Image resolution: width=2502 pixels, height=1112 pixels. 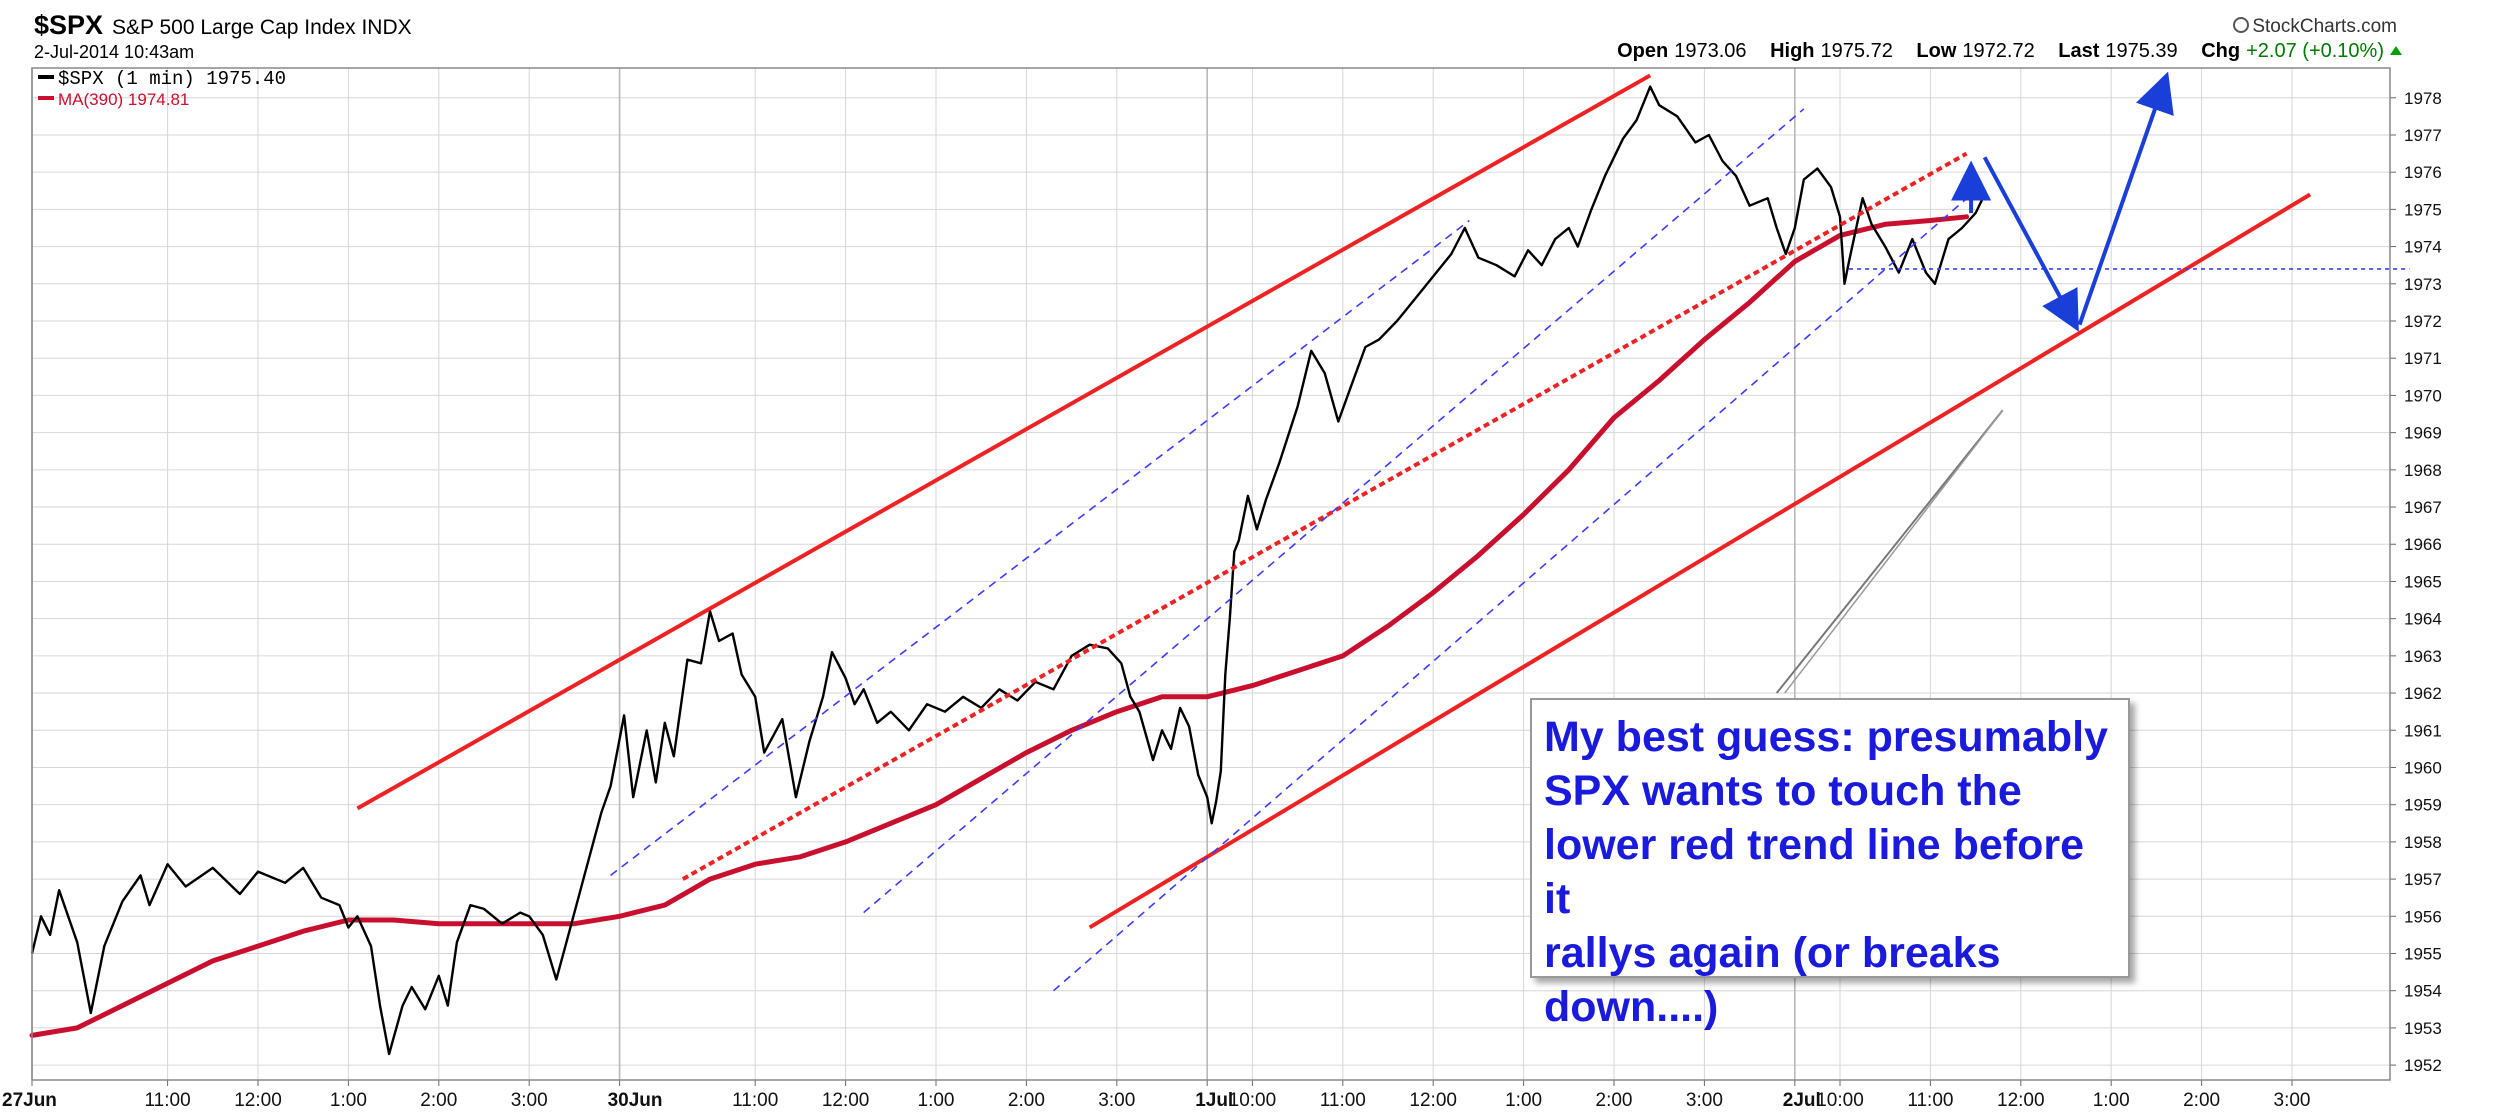 What do you see at coordinates (46, 98) in the screenshot?
I see `legend-swatch-ma` at bounding box center [46, 98].